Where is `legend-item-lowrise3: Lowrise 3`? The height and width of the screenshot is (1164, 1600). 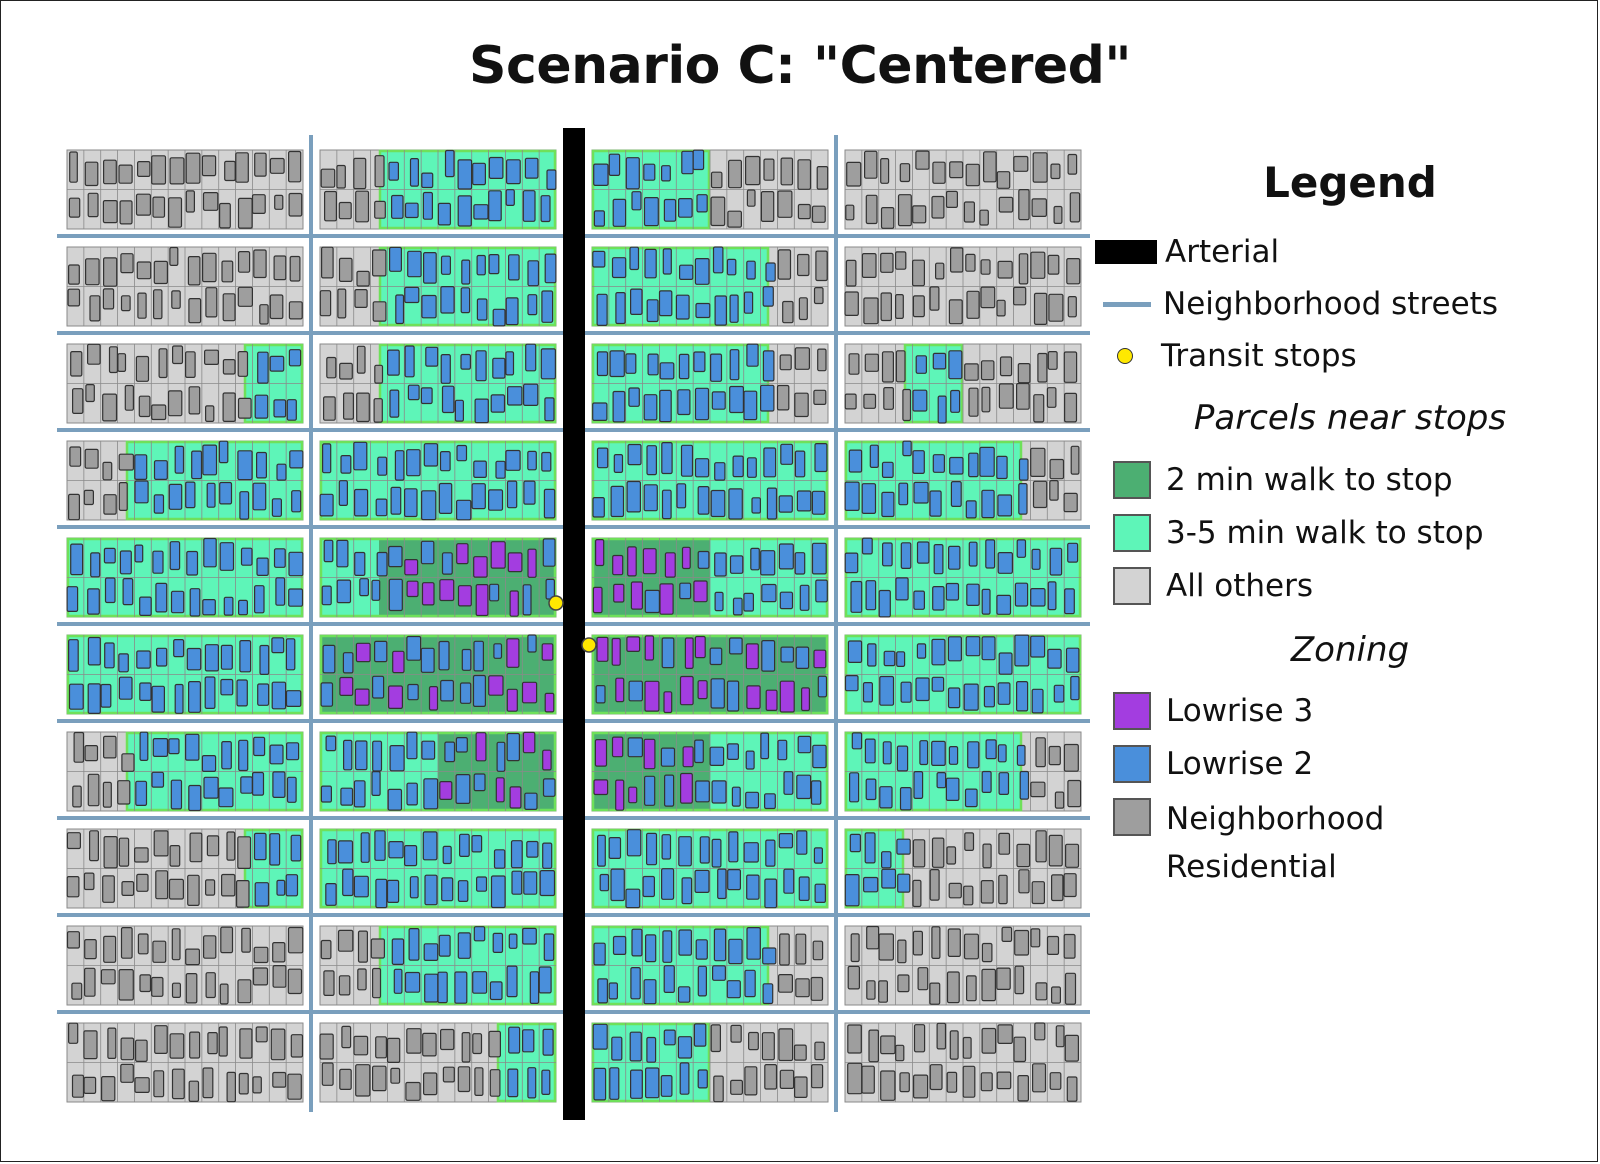
legend-item-lowrise3: Lowrise 3 is located at coordinates (1209, 711).